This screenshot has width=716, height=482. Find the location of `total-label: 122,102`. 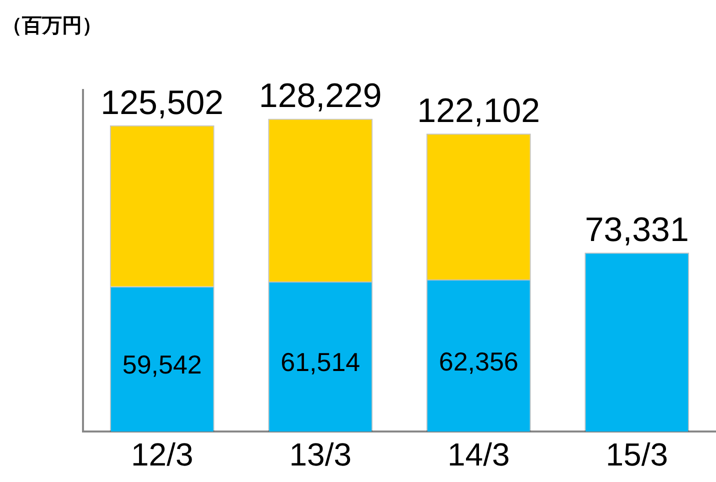

total-label: 122,102 is located at coordinates (478, 111).